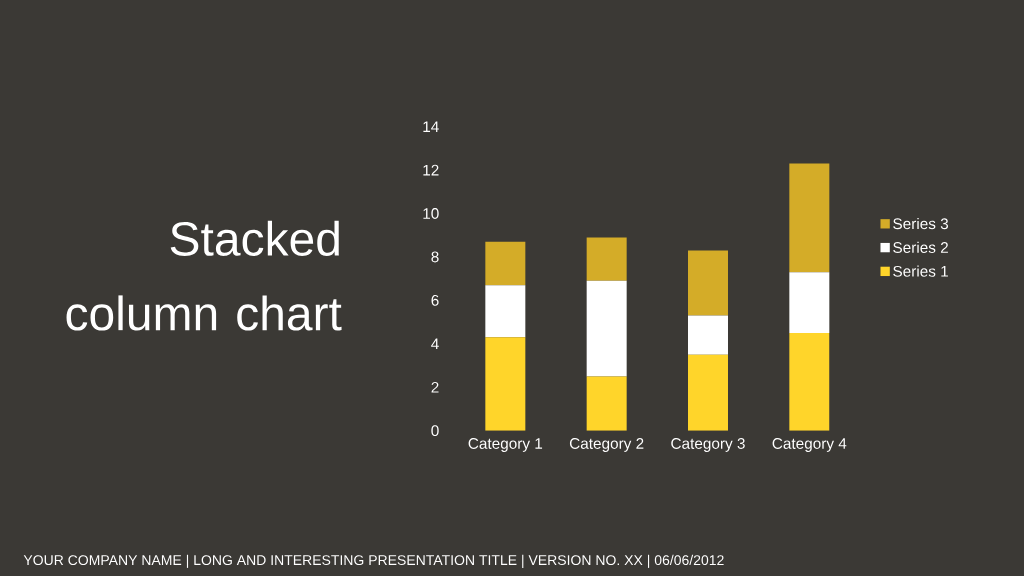 The height and width of the screenshot is (576, 1024). Describe the element at coordinates (373, 561) in the screenshot. I see `text: YOUR COMPANY NAME | LONG AND INTERESTING PRESENTATION TITLE | VERSION NO. XX | 06/06/2012` at that location.